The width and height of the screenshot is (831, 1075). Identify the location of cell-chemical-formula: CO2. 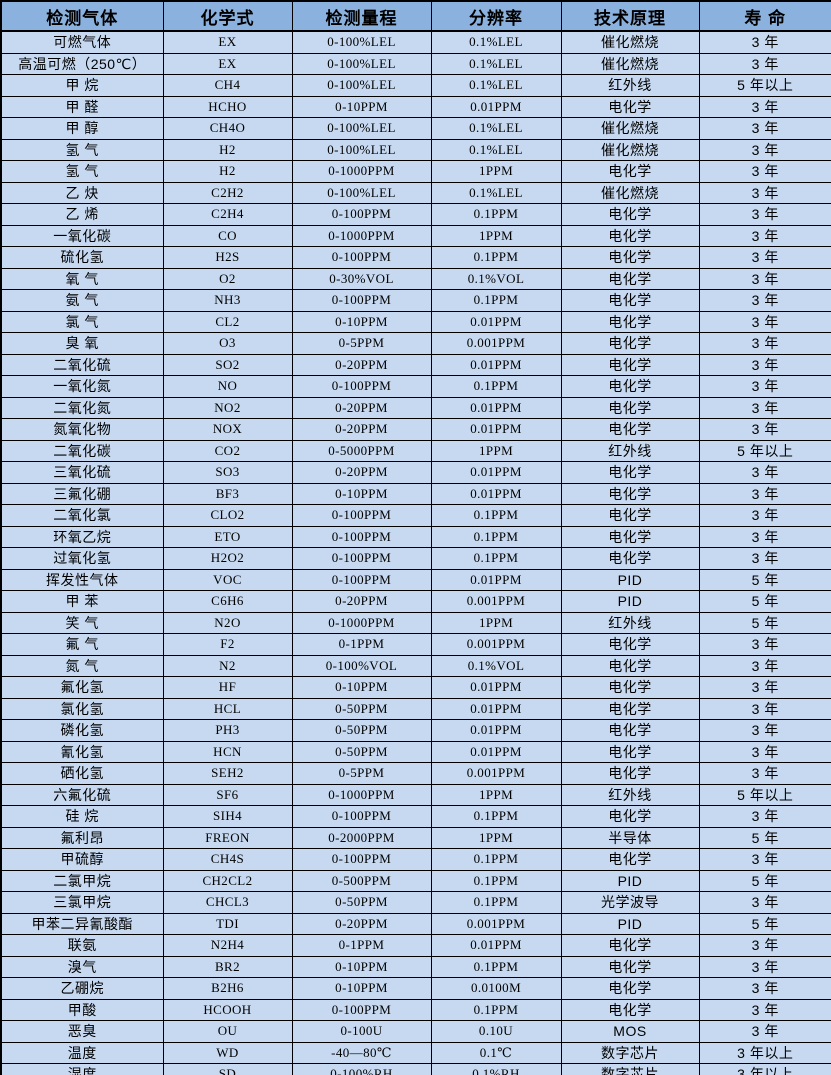
(227, 450).